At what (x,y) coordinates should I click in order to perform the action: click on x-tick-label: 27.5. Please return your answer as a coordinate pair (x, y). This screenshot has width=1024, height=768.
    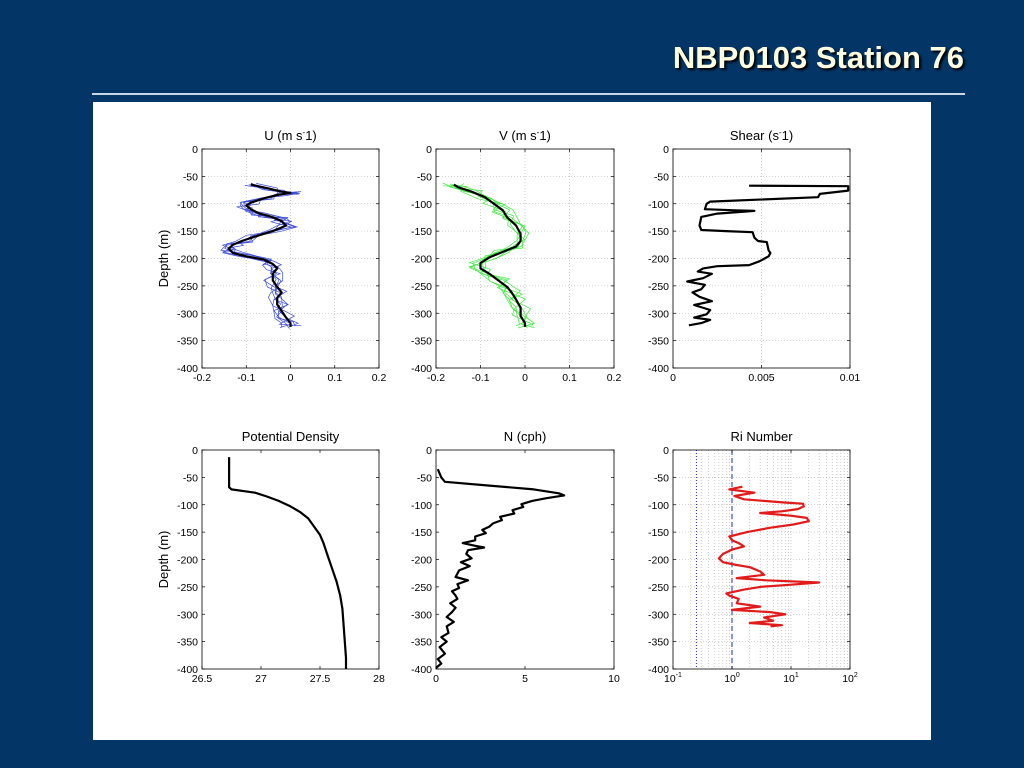
    Looking at the image, I should click on (320, 679).